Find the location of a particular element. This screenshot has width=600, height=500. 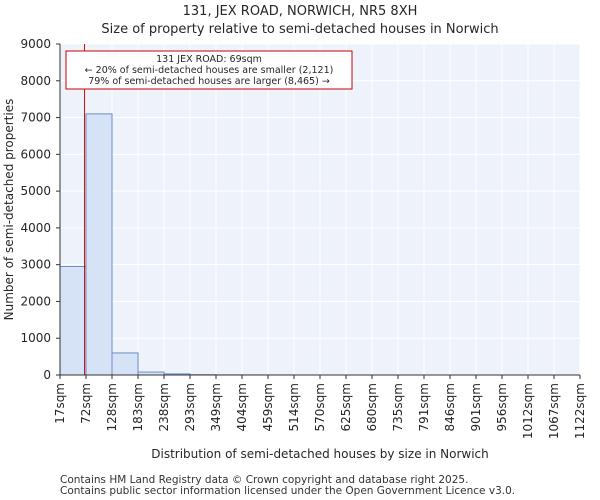

y-tick-label: 3000 is located at coordinates (35, 265).